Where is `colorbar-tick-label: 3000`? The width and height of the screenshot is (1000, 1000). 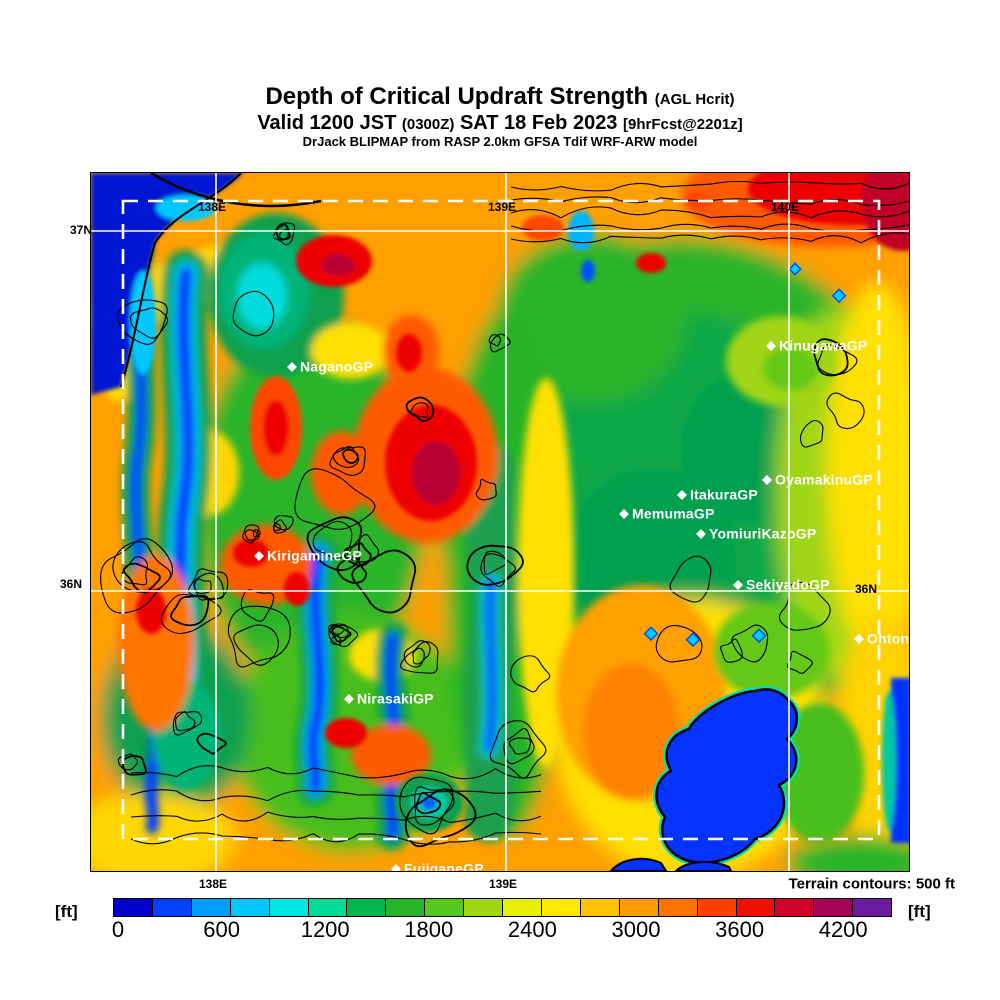 colorbar-tick-label: 3000 is located at coordinates (636, 929).